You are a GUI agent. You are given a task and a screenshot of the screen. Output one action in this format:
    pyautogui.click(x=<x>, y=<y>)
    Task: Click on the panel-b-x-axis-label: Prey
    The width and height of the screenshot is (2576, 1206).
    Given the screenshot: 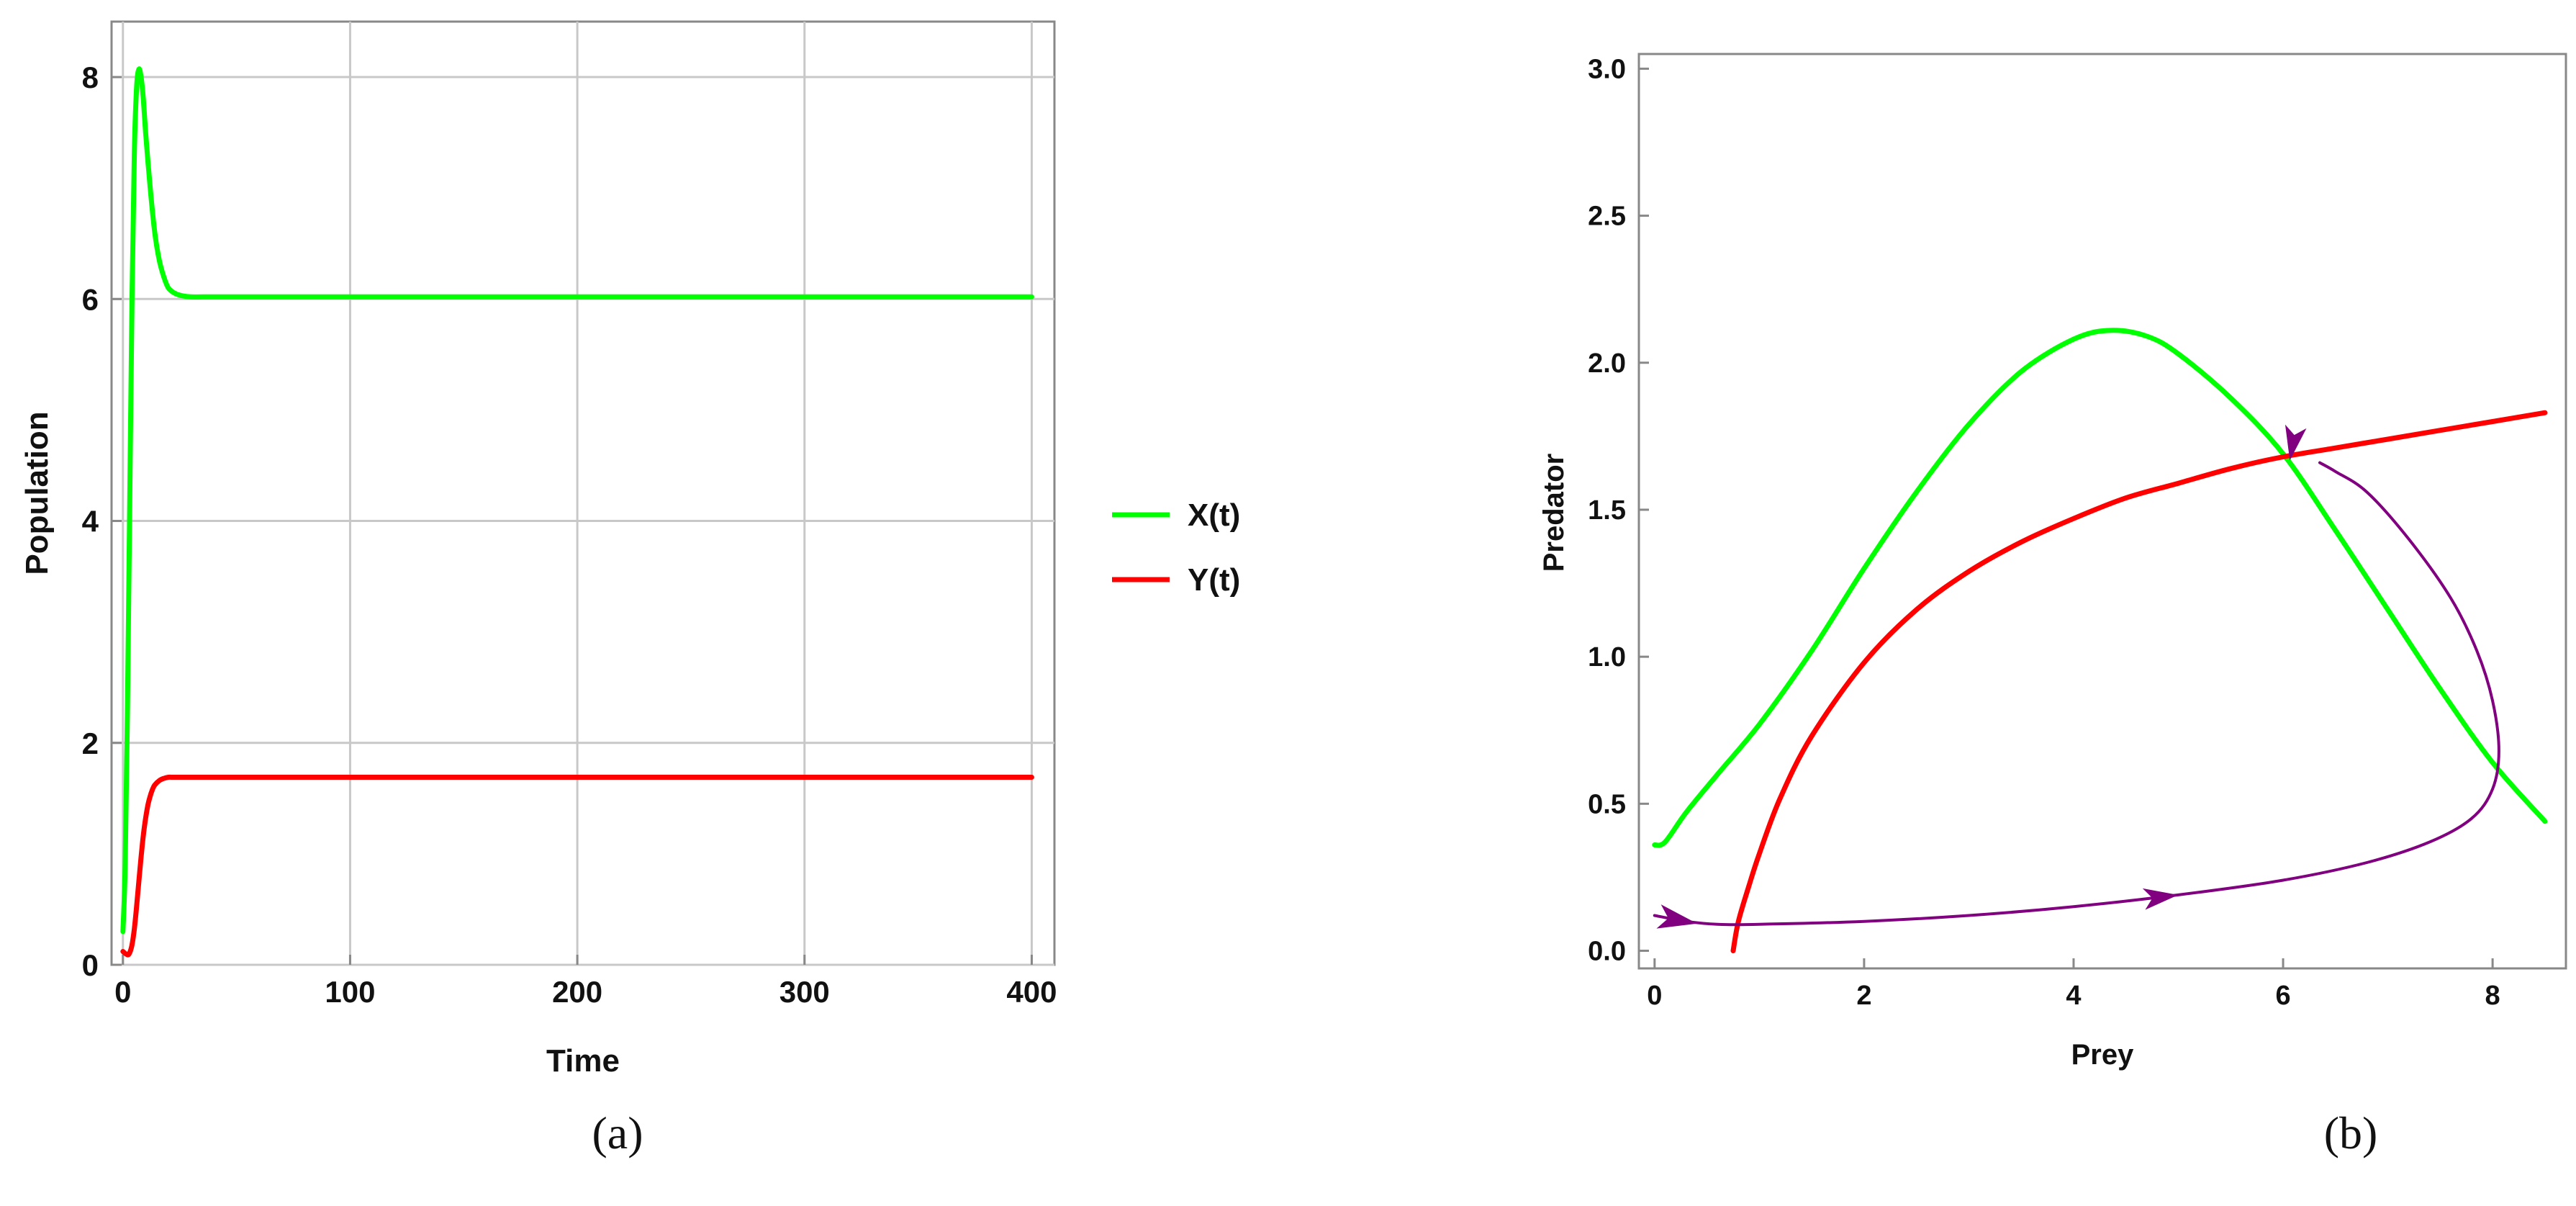 What is the action you would take?
    pyautogui.click(x=2102, y=1055)
    